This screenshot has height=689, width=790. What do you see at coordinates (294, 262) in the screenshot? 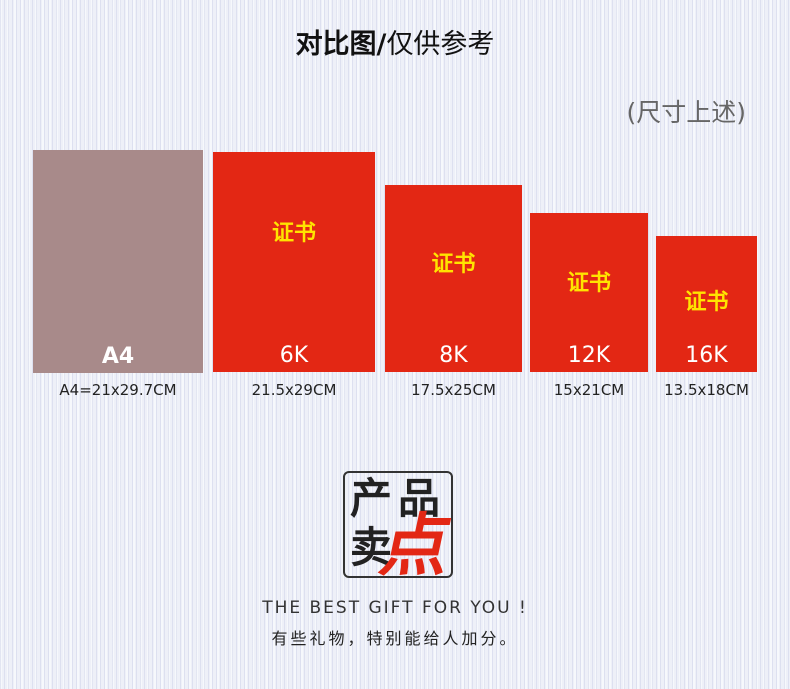
I see `card-6k: 证书 6K` at bounding box center [294, 262].